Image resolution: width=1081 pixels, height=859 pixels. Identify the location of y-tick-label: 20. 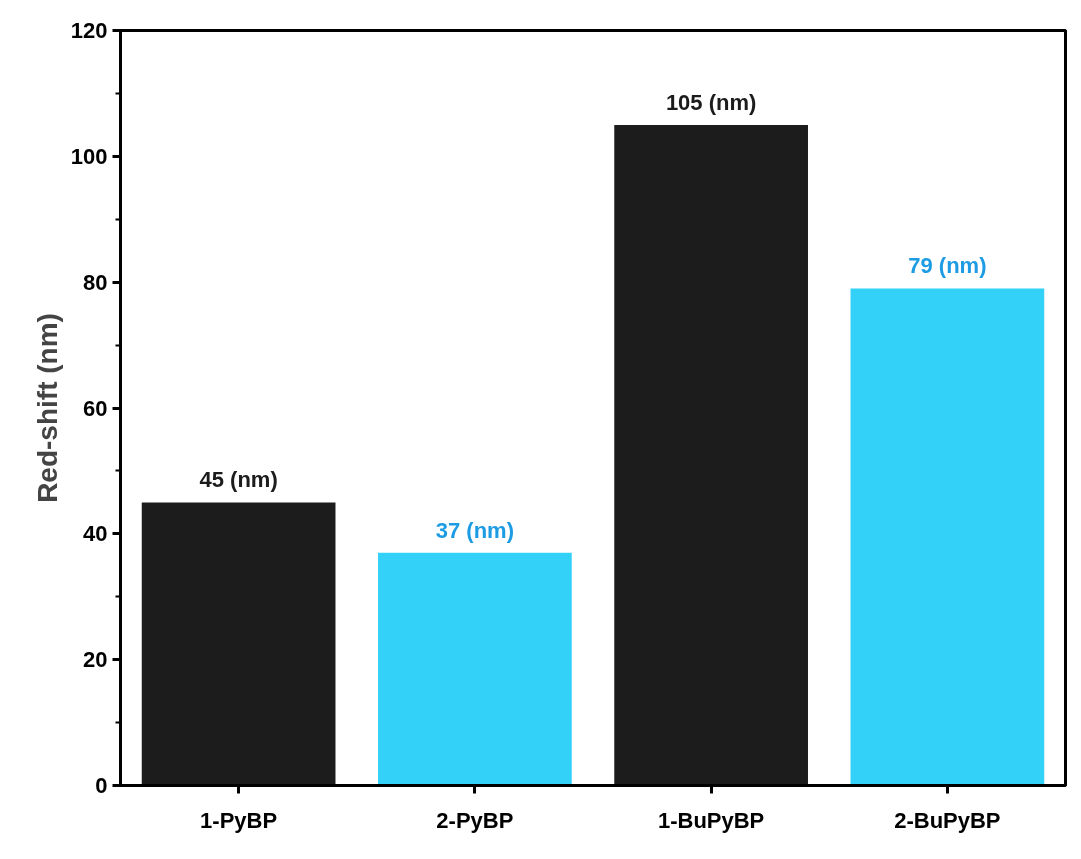
(95, 660).